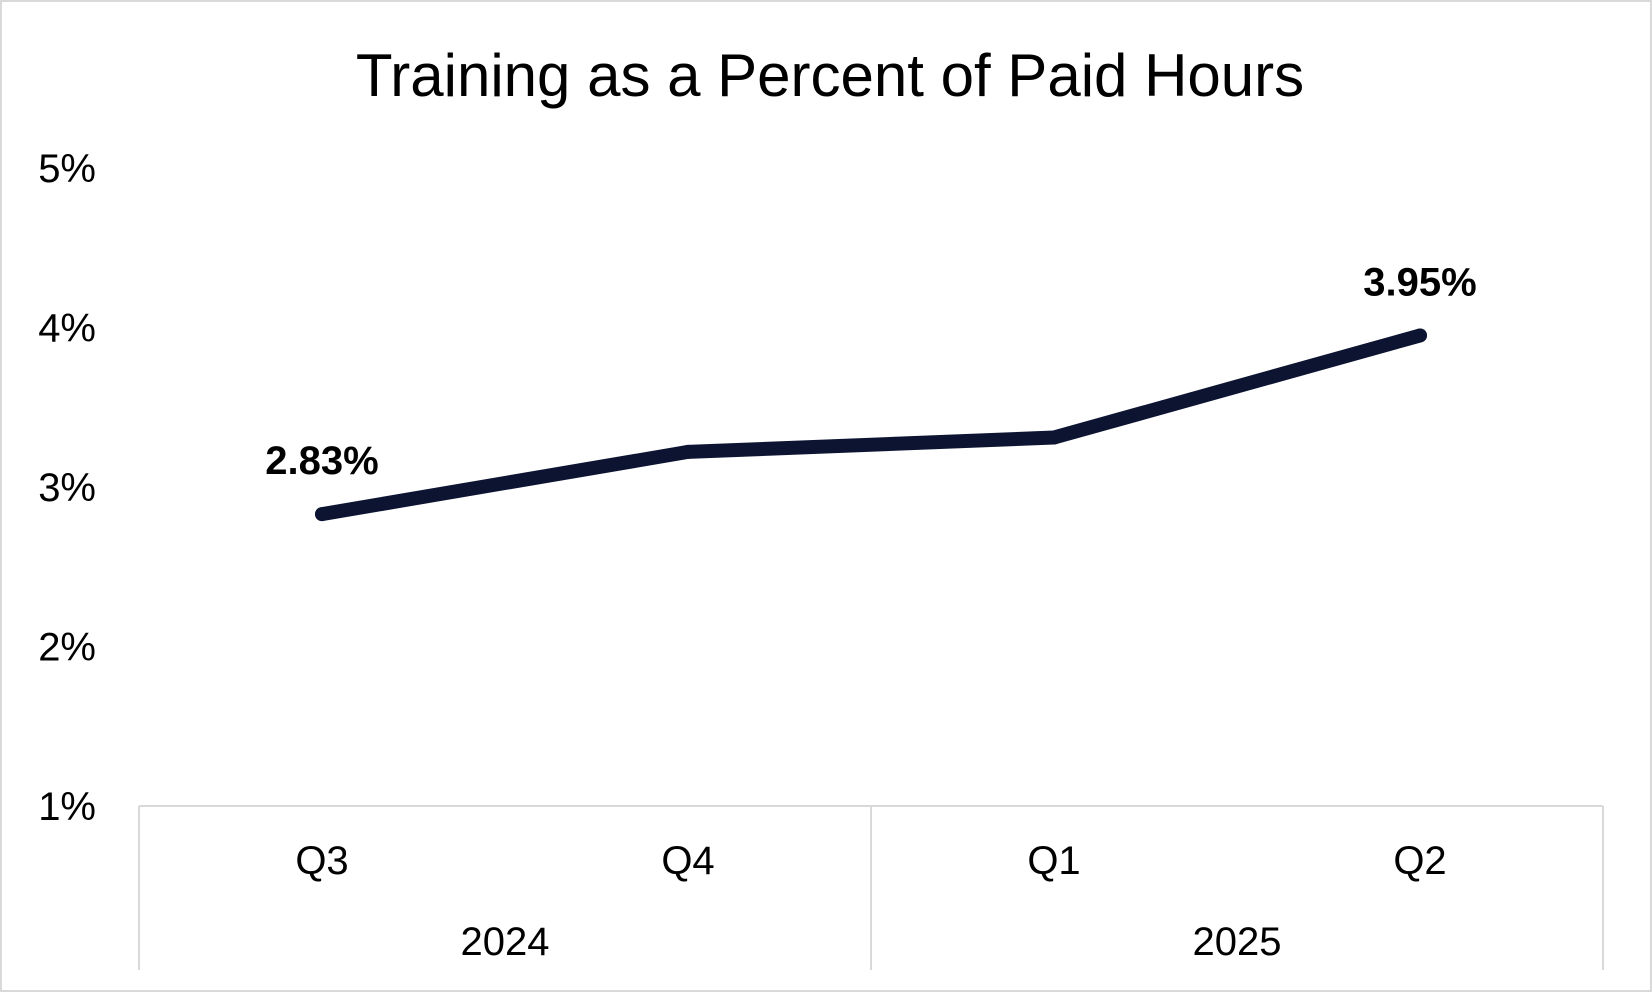  What do you see at coordinates (1419, 282) in the screenshot?
I see `data-label: 3.95%` at bounding box center [1419, 282].